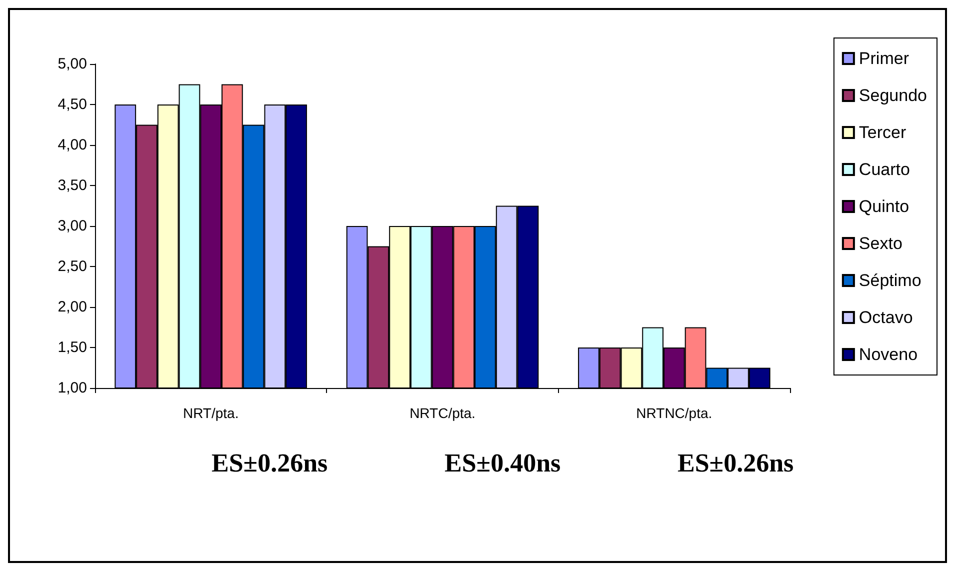 The height and width of the screenshot is (571, 955). What do you see at coordinates (72, 307) in the screenshot?
I see `y-tick-label: 2,00` at bounding box center [72, 307].